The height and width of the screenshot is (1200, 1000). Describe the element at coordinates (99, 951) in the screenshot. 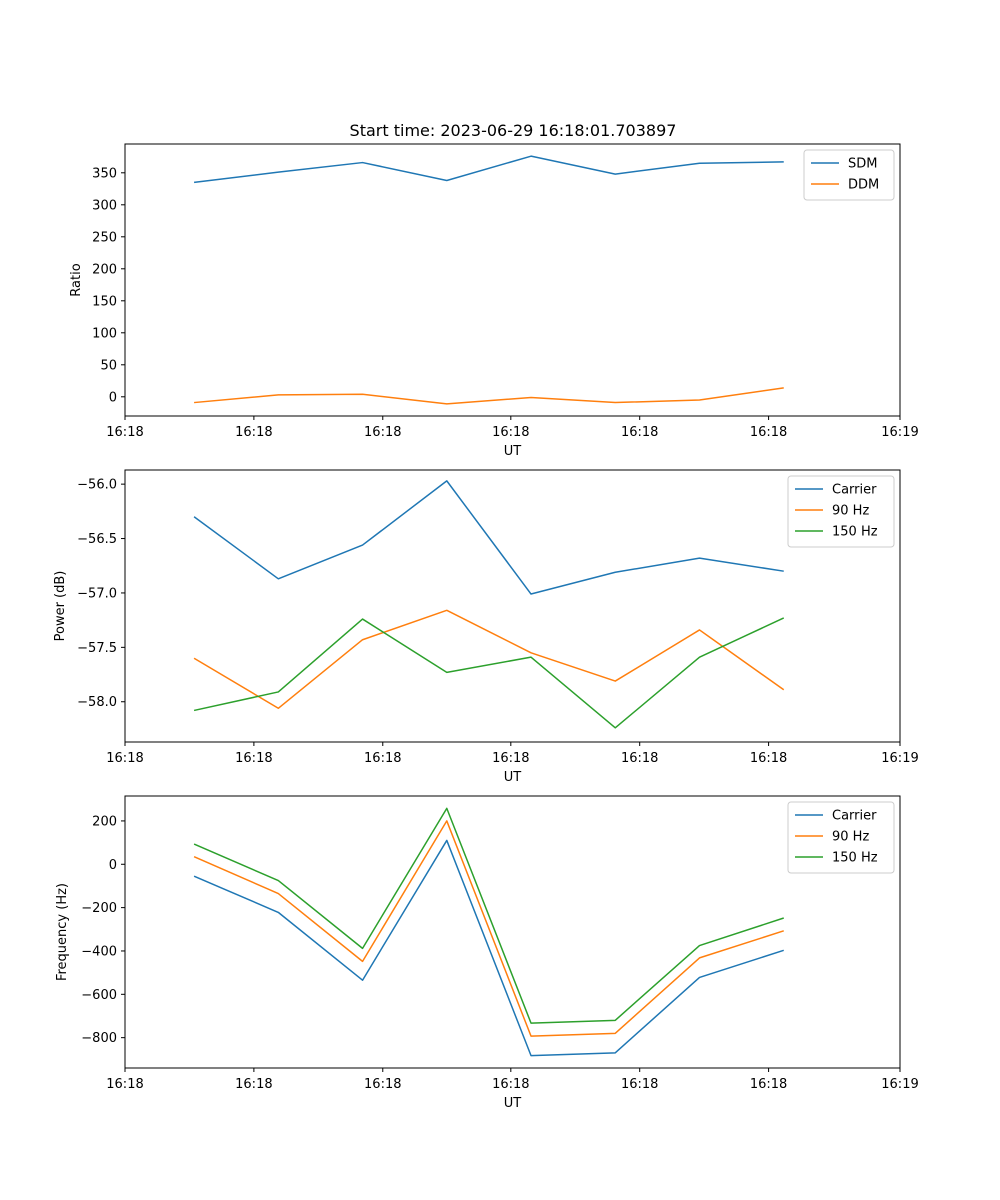

I see `y-tick-label: −400` at that location.